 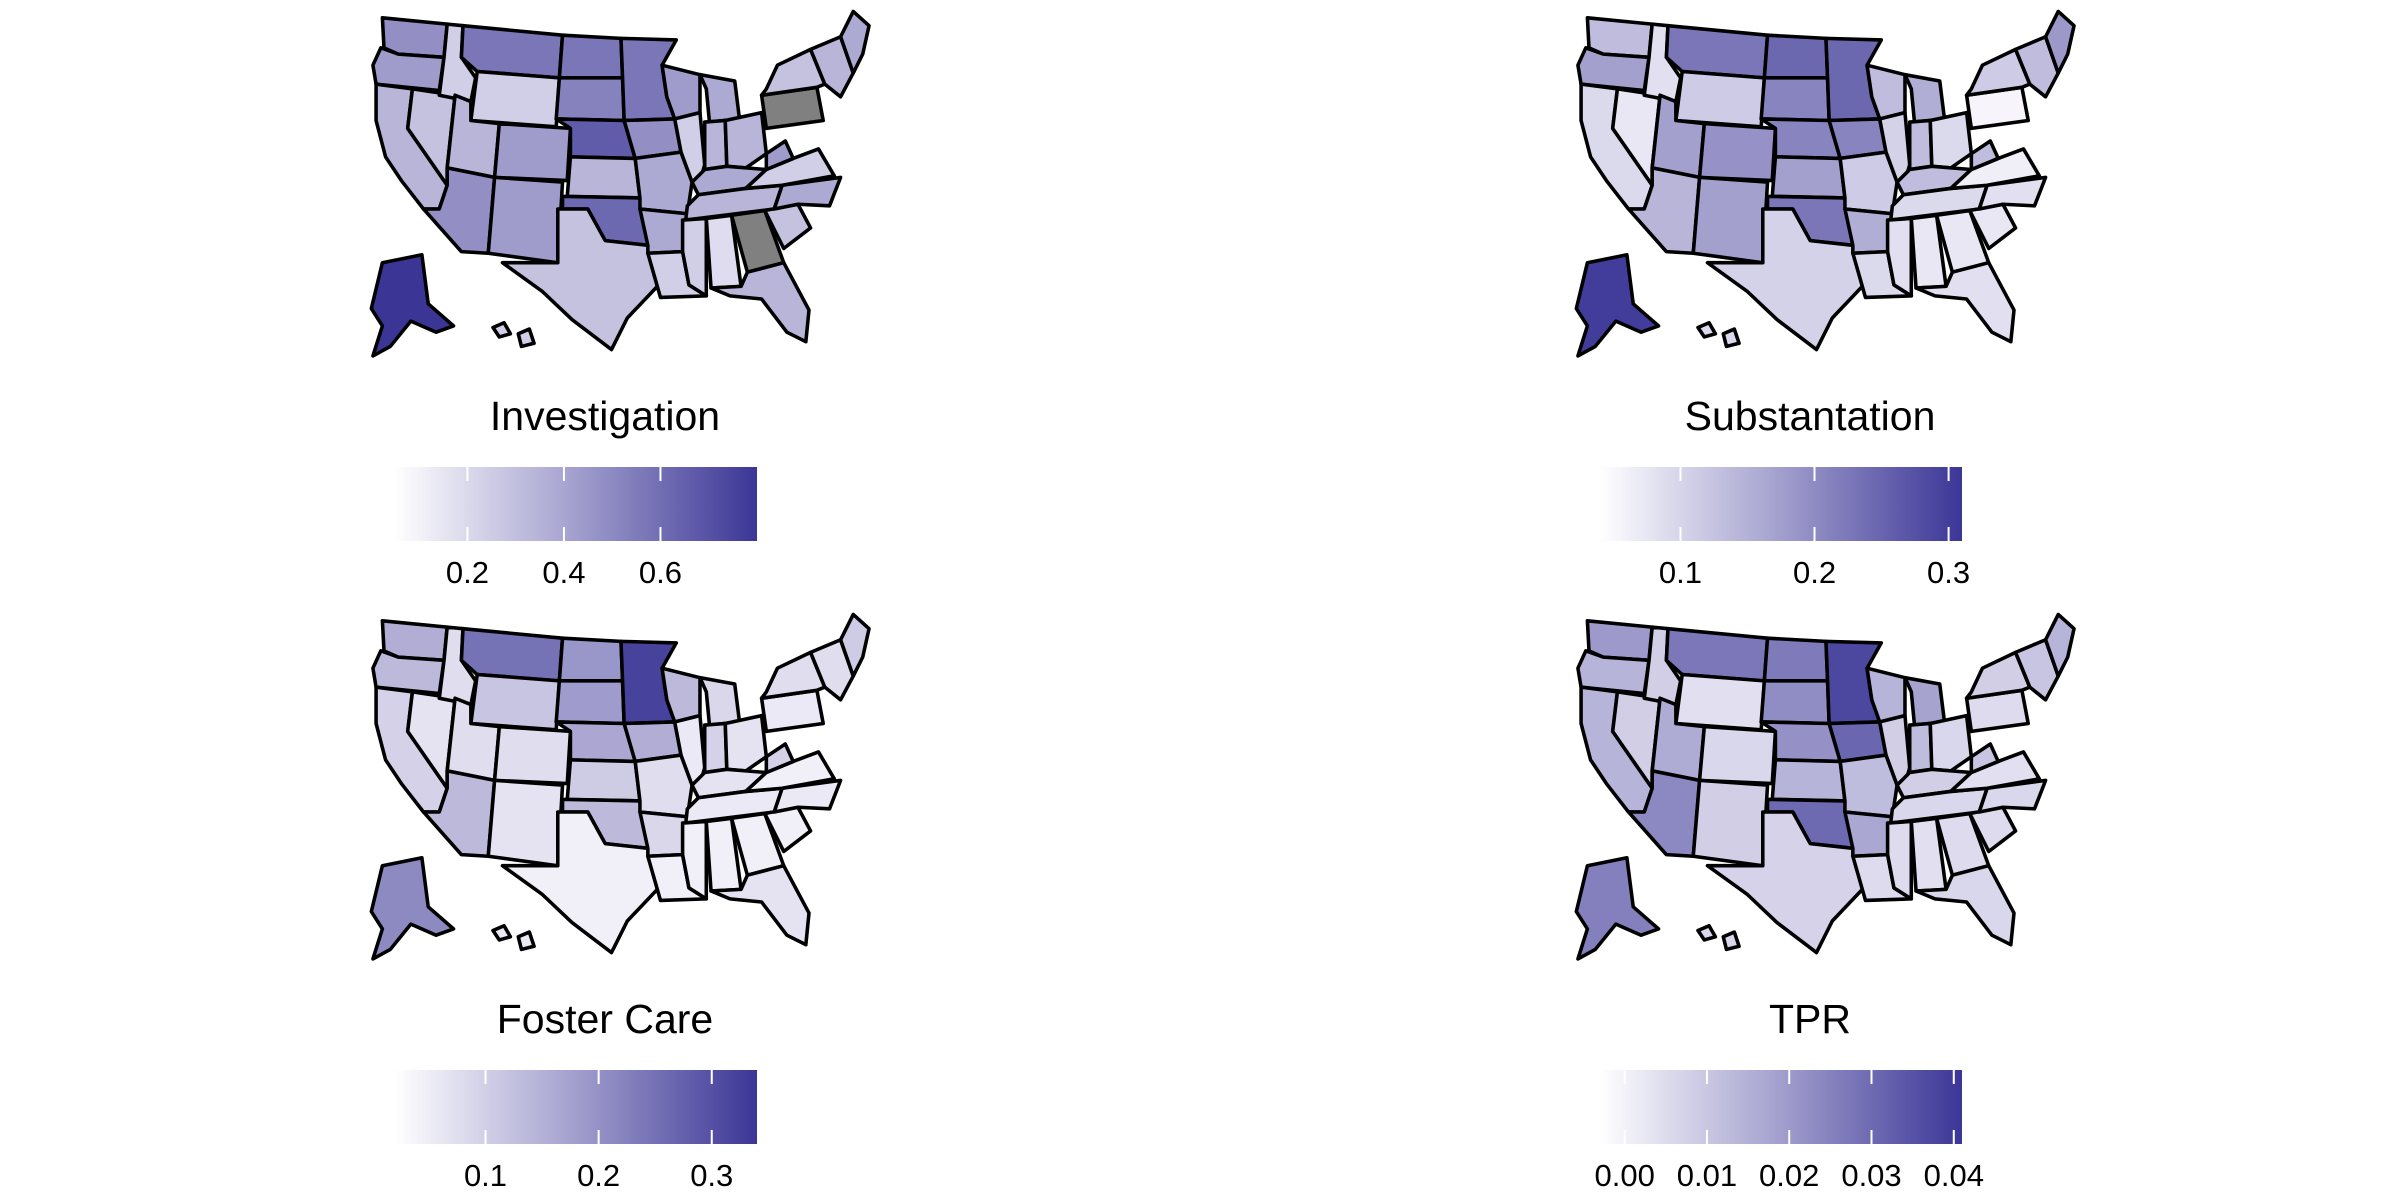 What do you see at coordinates (576, 575) in the screenshot?
I see `color-scale-ticks: 0.2 0.4 0.6` at bounding box center [576, 575].